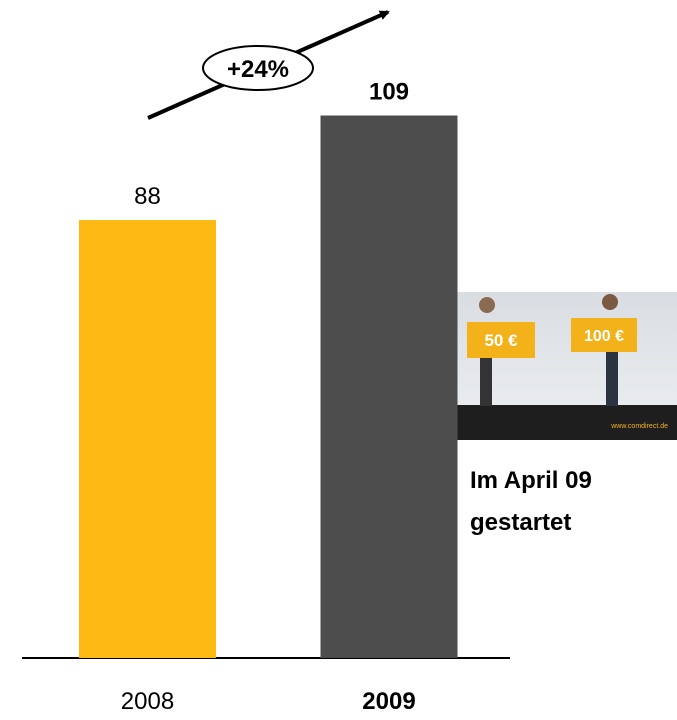  What do you see at coordinates (639, 426) in the screenshot?
I see `ad-url: www.comdirect.de` at bounding box center [639, 426].